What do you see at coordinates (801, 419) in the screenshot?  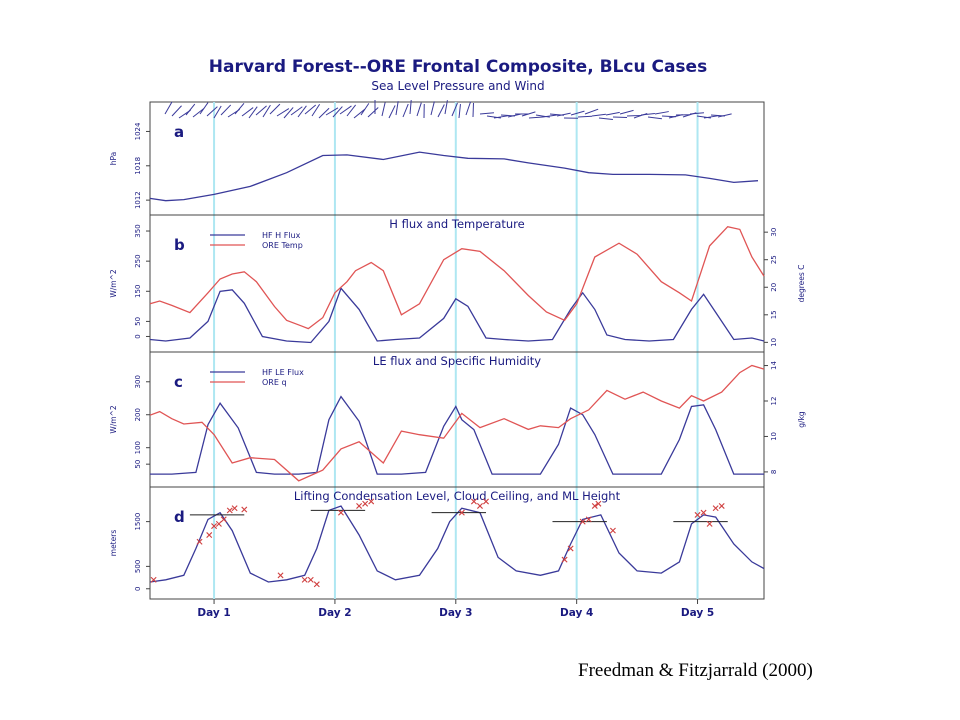 I see `ylabel-right-c: g/kg` at bounding box center [801, 419].